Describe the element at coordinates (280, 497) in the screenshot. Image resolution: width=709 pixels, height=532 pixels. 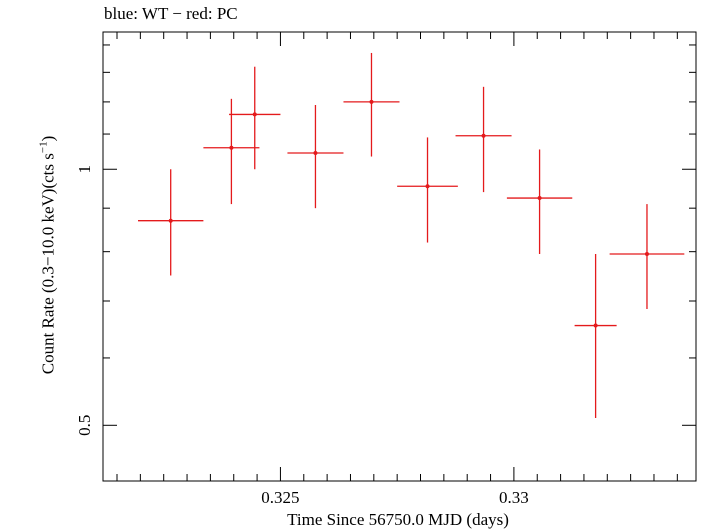
I see `x-tick-label: 0.325` at that location.